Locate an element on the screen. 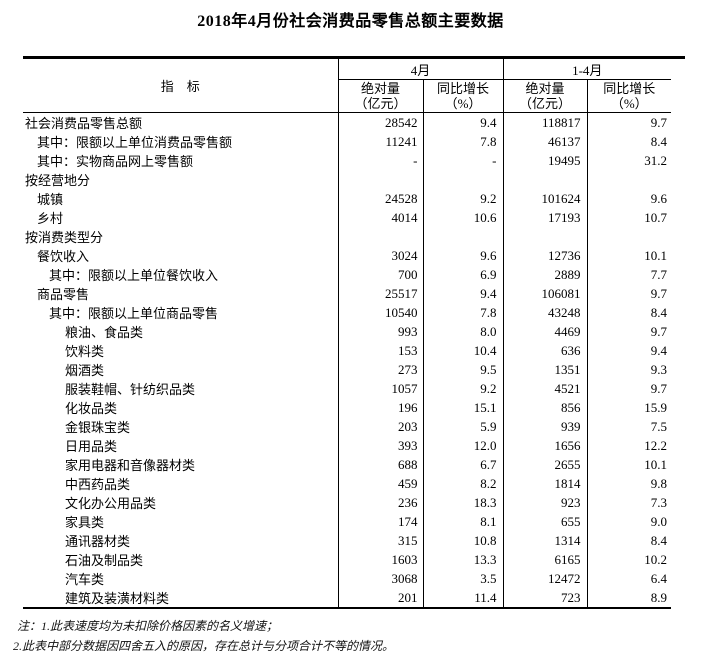 This screenshot has width=701, height=656. row-label-cell: 文化办公用品类 is located at coordinates (181, 502).